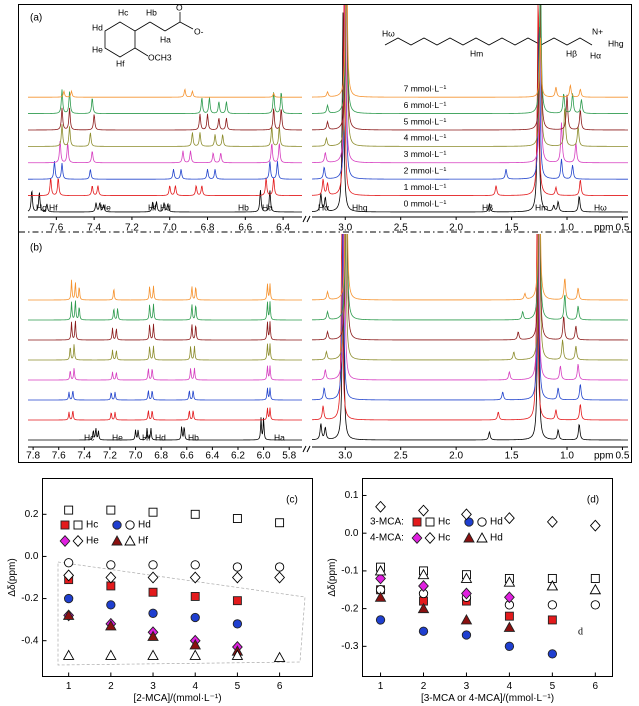 The image size is (639, 706). Describe the element at coordinates (425, 187) in the screenshot. I see `concentration-label: 1 mmol·L⁻¹` at that location.